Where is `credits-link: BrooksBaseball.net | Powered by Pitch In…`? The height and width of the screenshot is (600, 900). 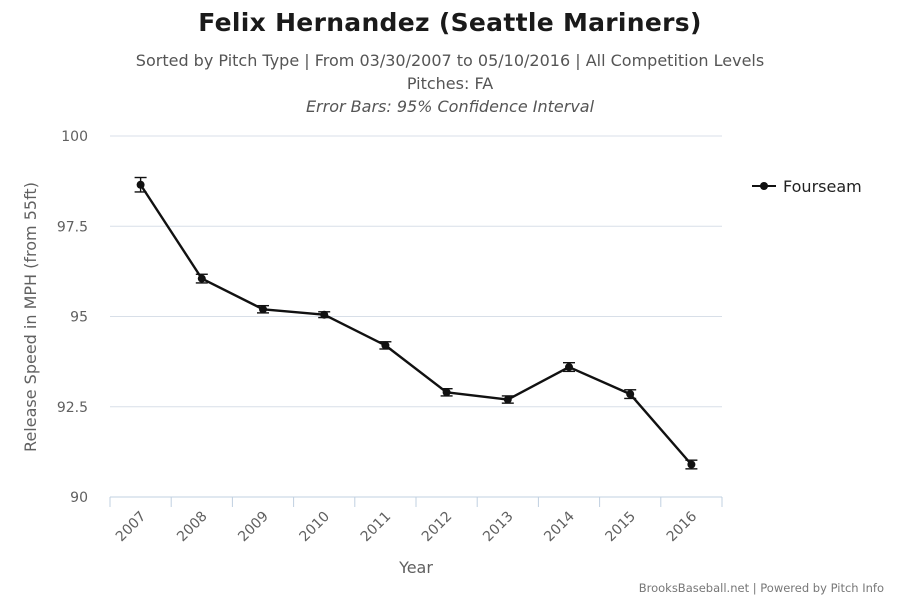 credits-link: BrooksBaseball.net | Powered by Pitch In… is located at coordinates (761, 588).